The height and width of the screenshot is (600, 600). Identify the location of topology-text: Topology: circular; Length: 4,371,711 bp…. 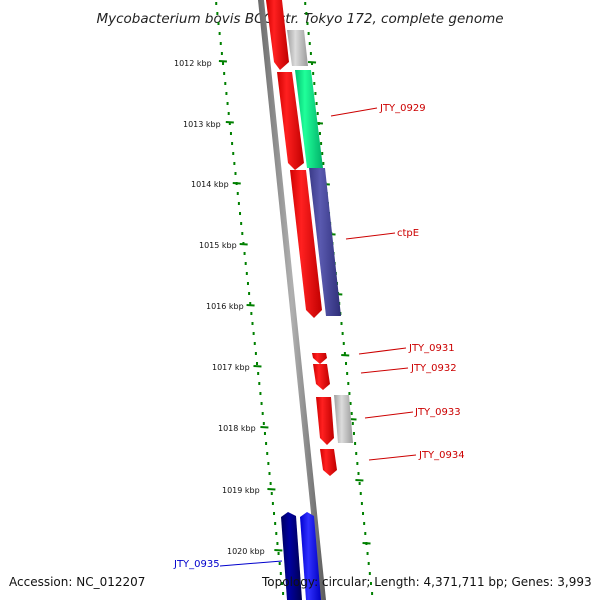
(426, 582).